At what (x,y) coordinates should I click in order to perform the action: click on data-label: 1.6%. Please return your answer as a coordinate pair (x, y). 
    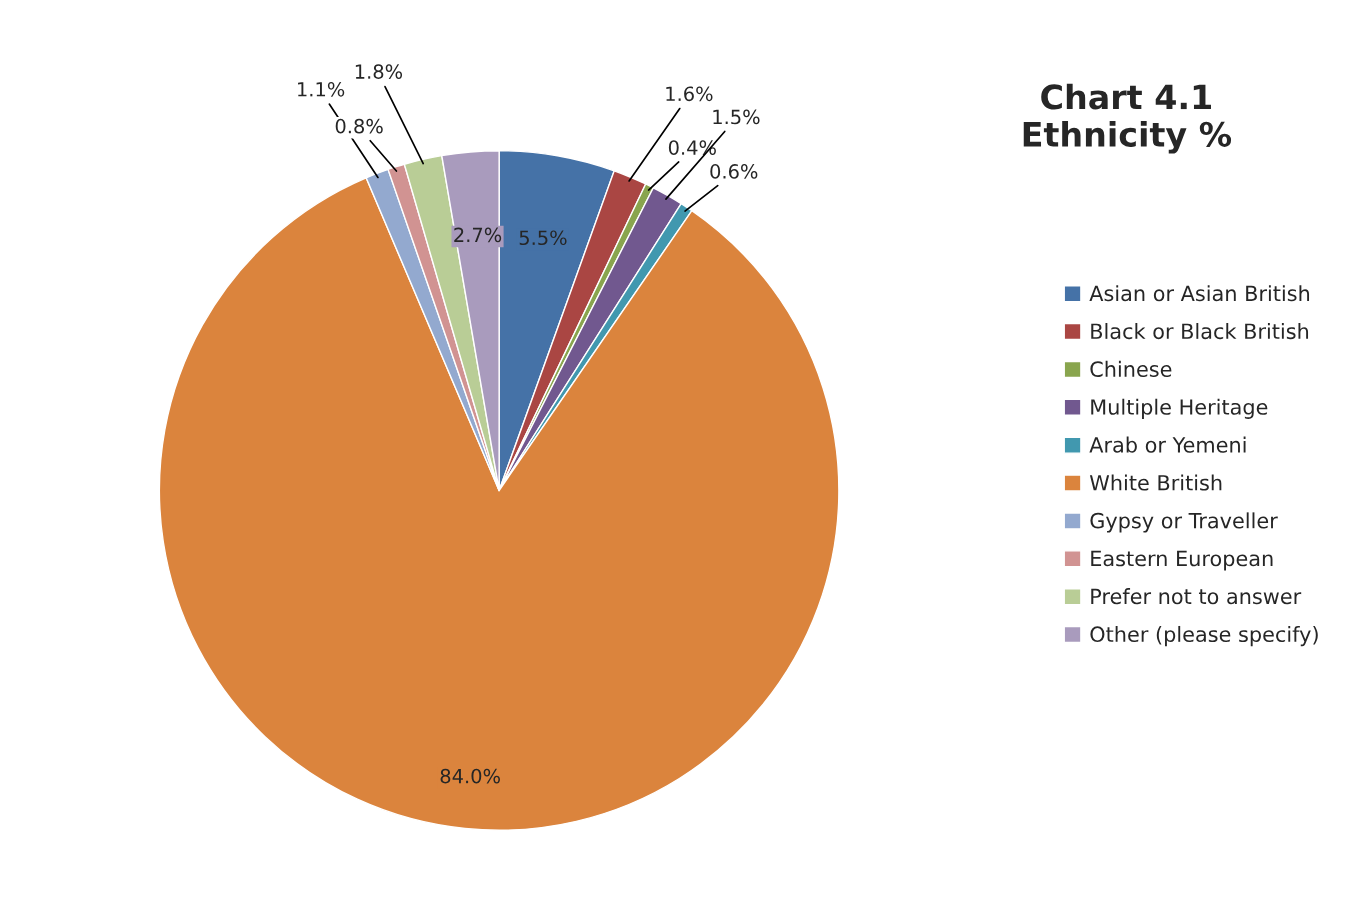
    Looking at the image, I should click on (689, 94).